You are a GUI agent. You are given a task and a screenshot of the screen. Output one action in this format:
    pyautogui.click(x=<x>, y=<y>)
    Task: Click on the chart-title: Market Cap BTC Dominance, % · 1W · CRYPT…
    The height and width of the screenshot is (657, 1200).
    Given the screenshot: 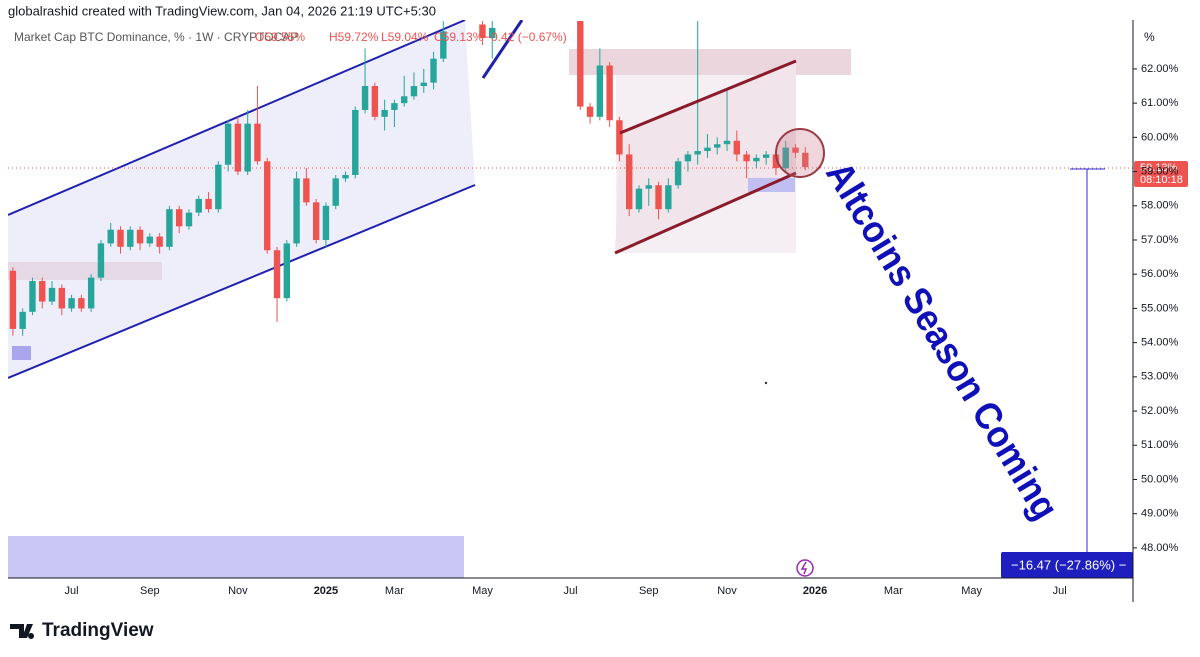 What is the action you would take?
    pyautogui.click(x=156, y=37)
    